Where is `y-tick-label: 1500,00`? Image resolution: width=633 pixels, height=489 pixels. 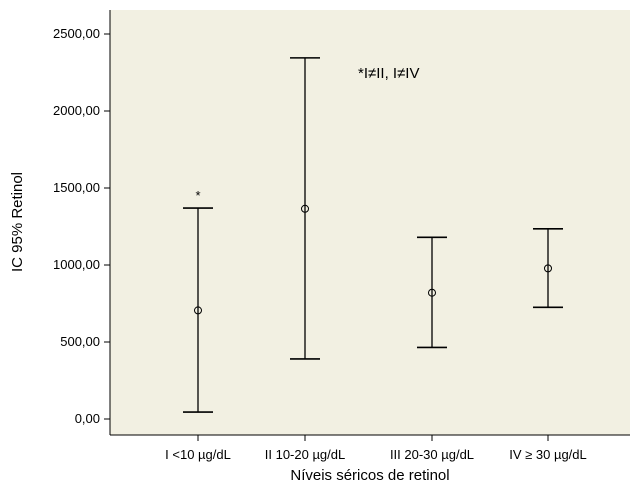 y-tick-label: 1500,00 is located at coordinates (76, 187).